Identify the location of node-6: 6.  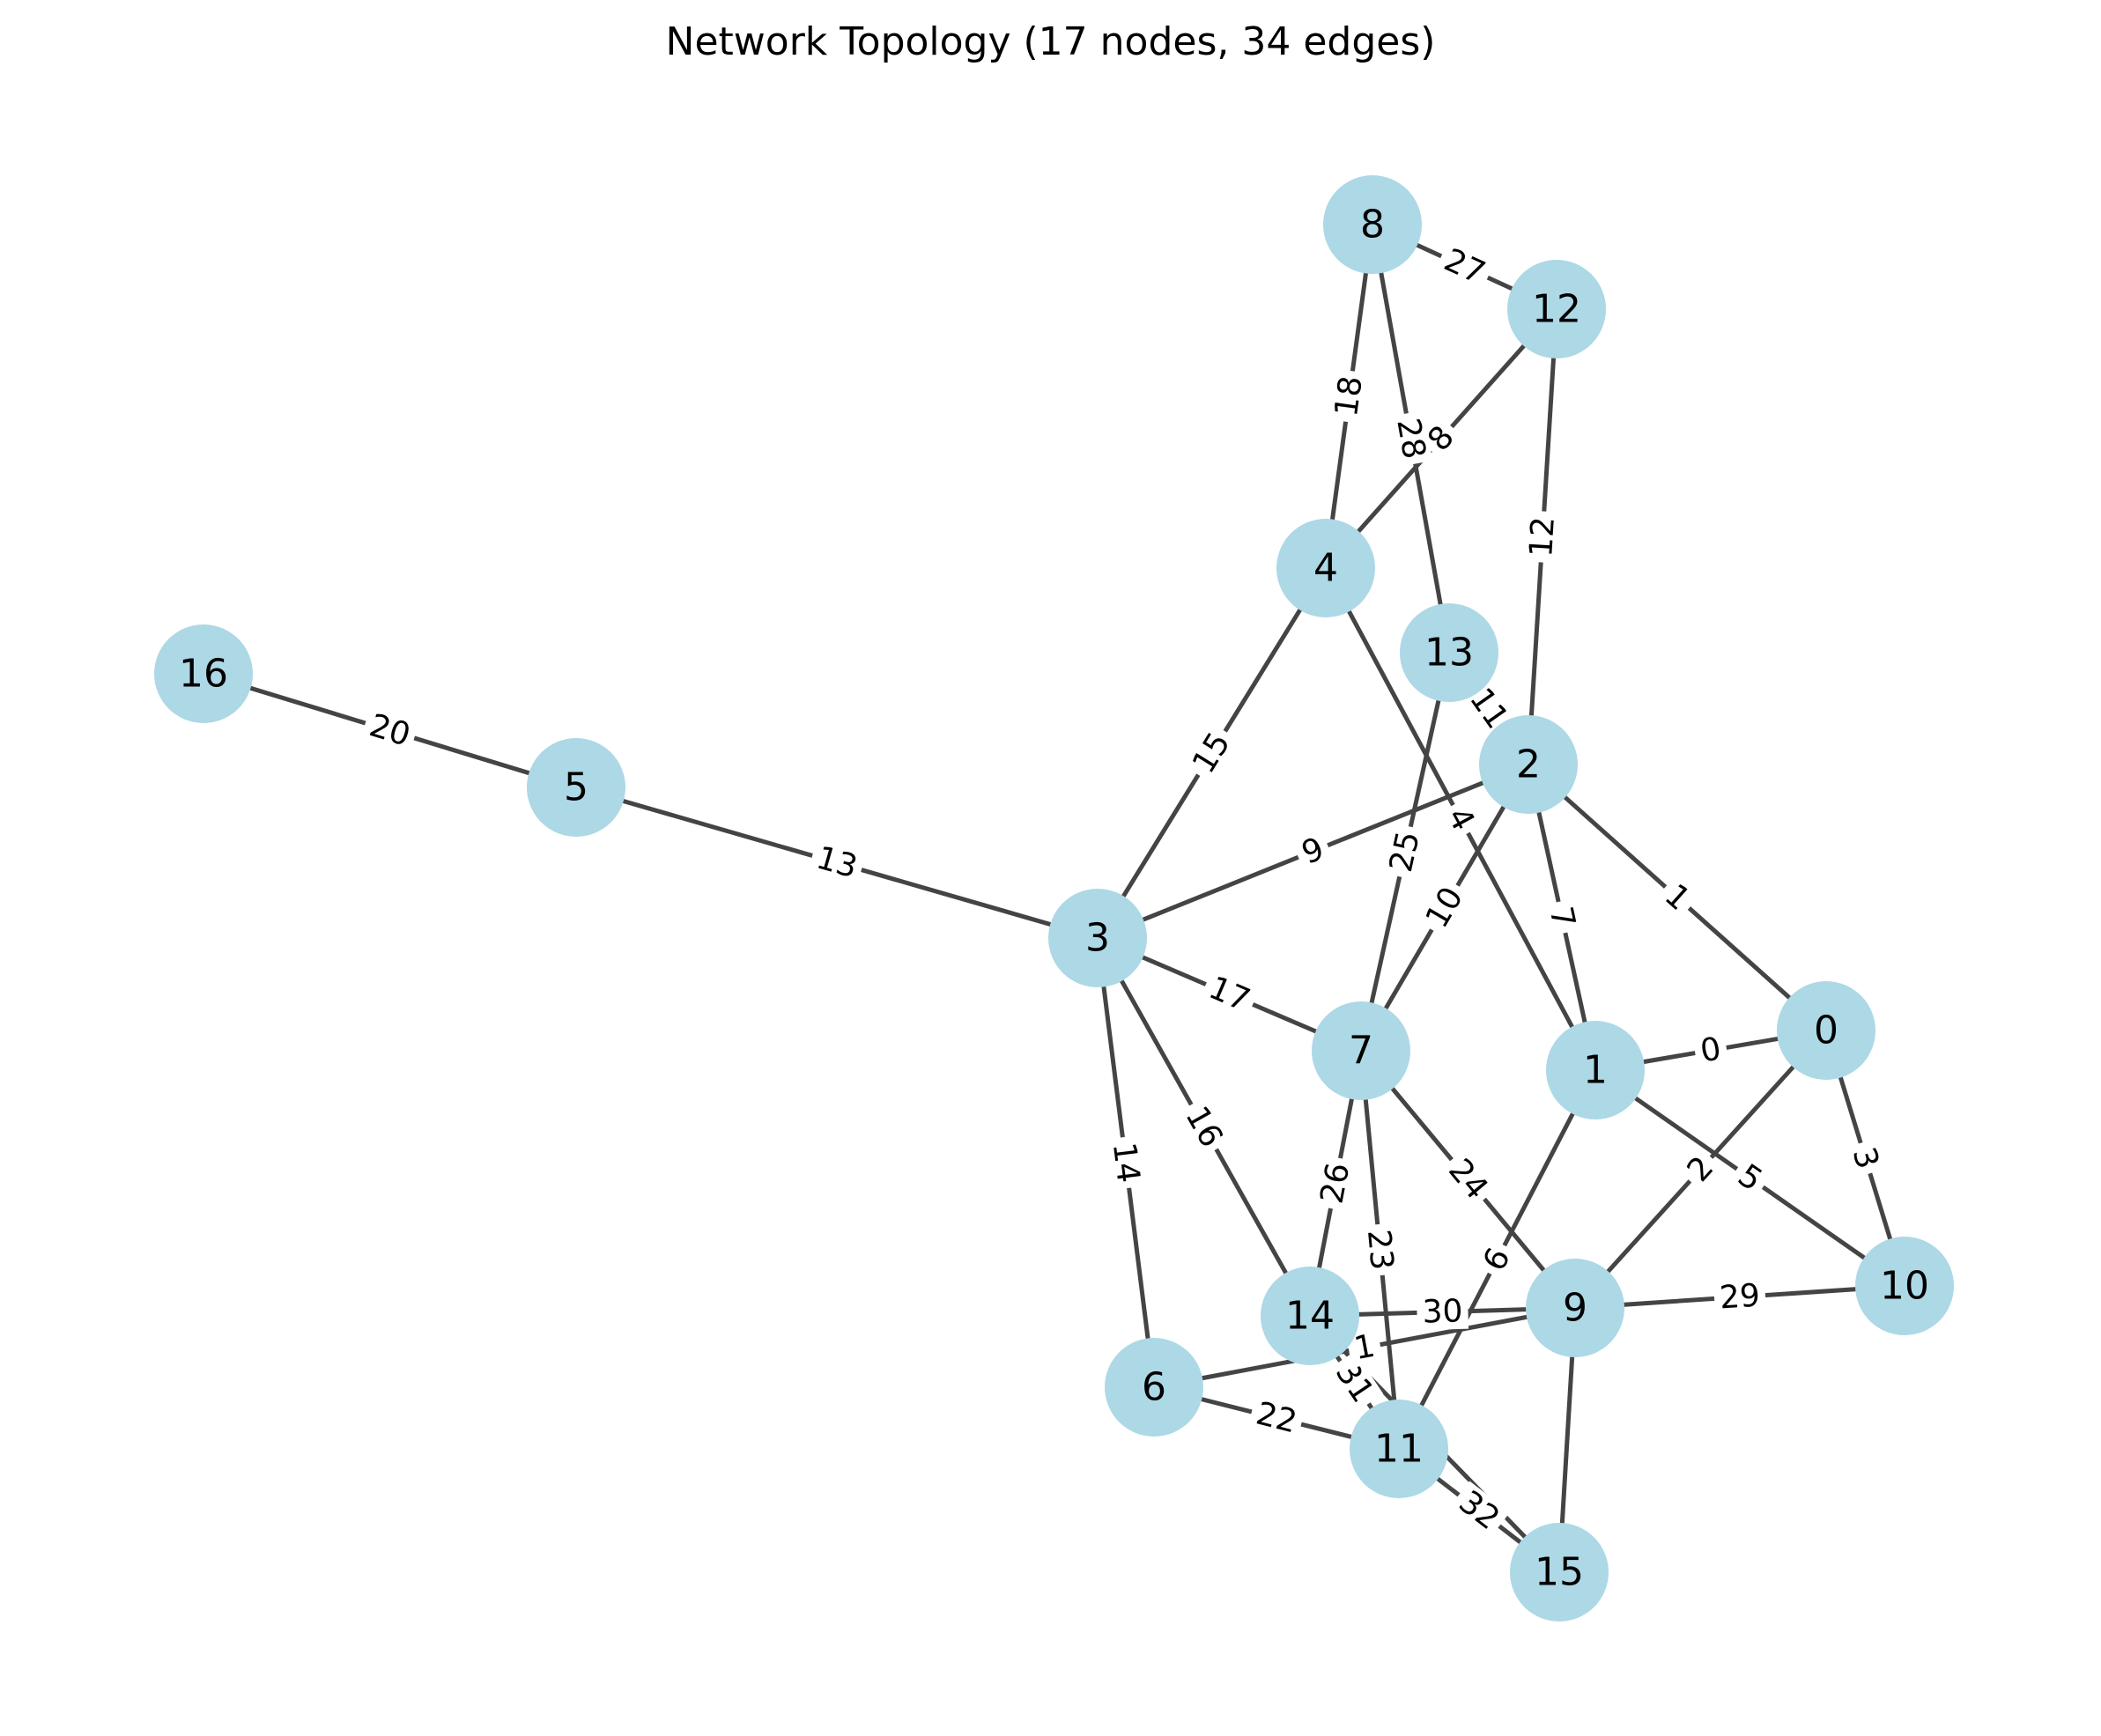
(1154, 1387).